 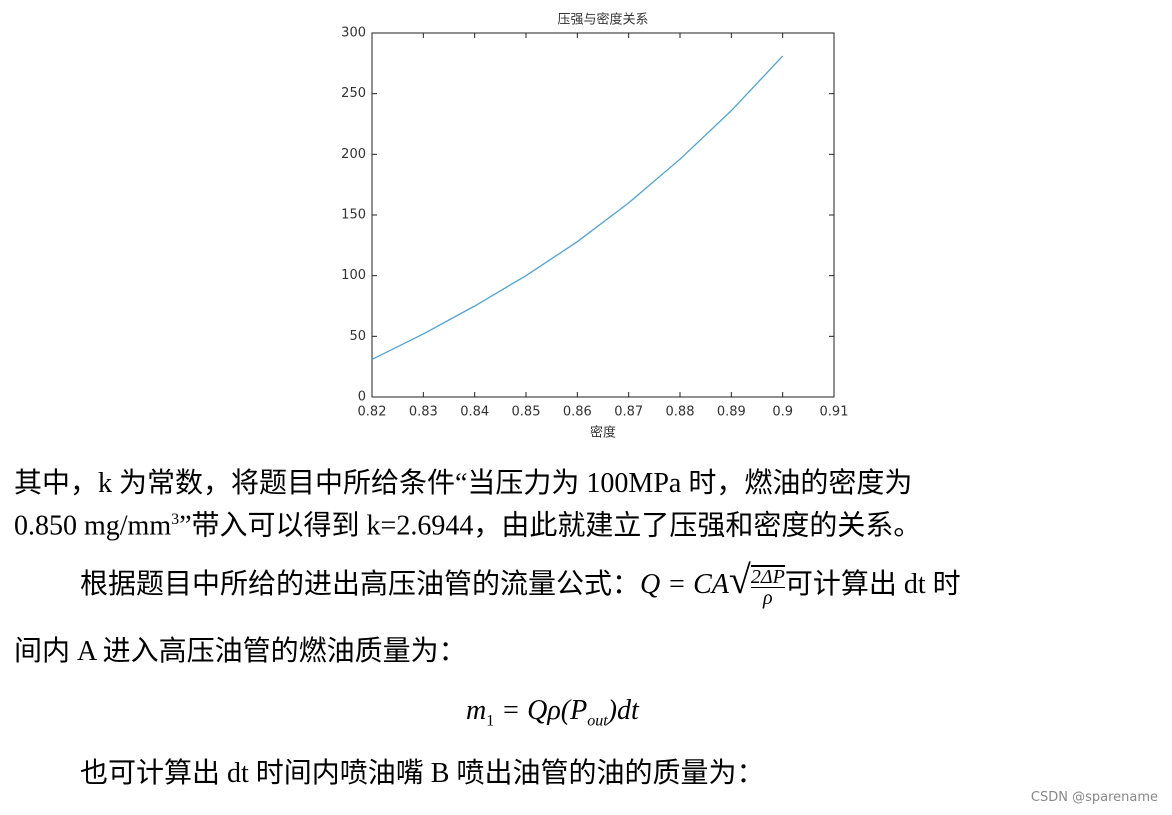 What do you see at coordinates (577, 207) in the screenshot?
I see `data-line` at bounding box center [577, 207].